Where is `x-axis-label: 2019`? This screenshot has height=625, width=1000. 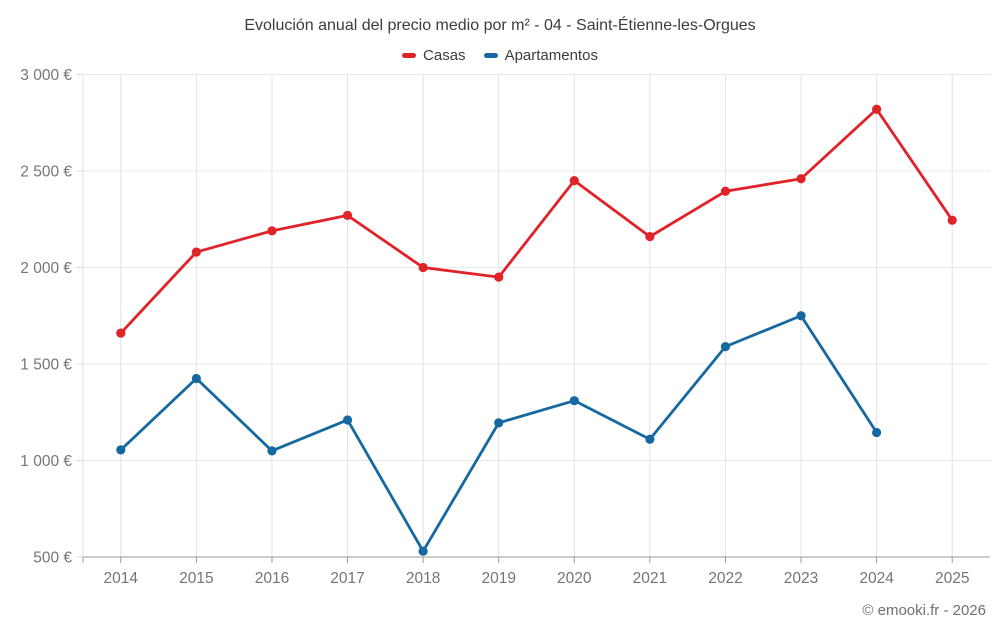
x-axis-label: 2019 is located at coordinates (498, 578).